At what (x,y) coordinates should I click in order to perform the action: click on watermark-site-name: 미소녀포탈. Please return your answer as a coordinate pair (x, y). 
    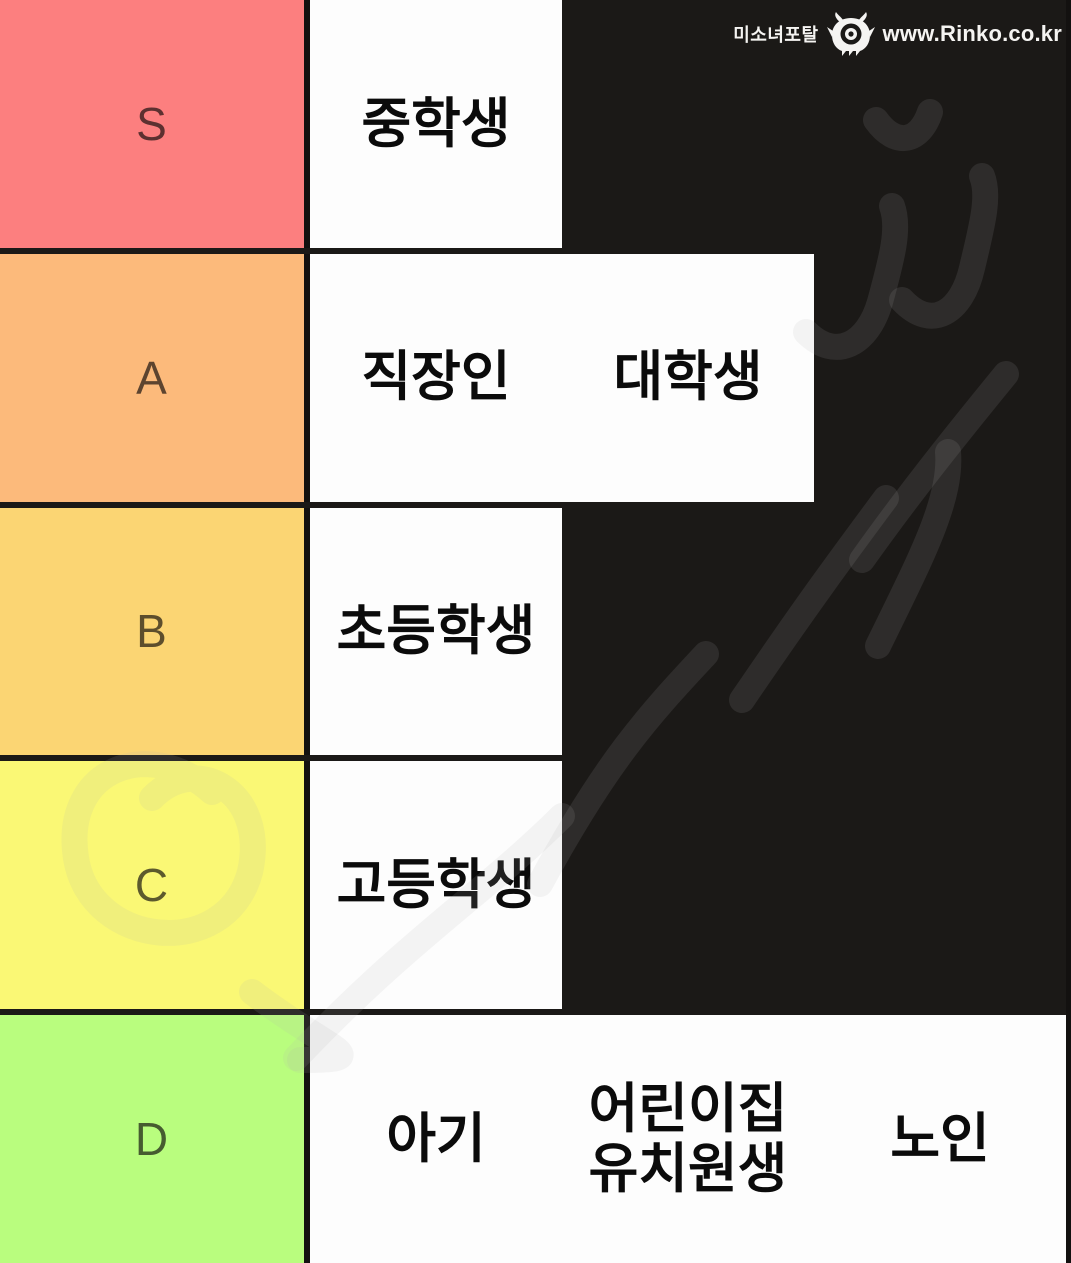
    Looking at the image, I should click on (776, 35).